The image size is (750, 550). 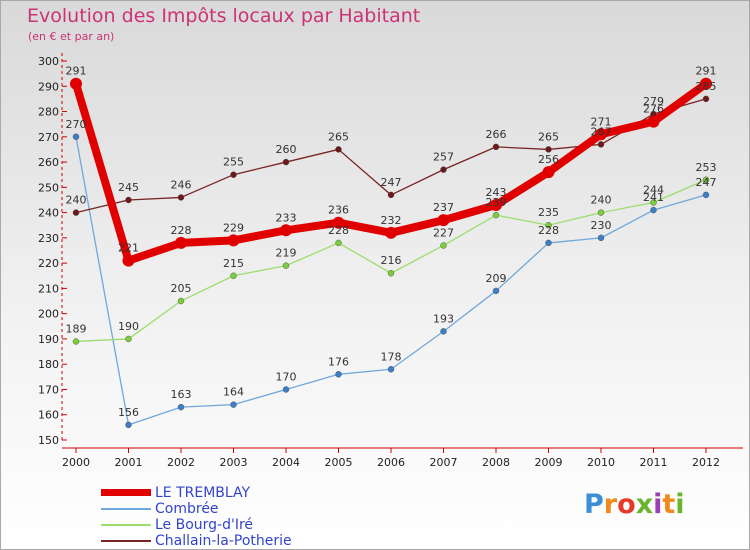 I want to click on data-label-le-bourg-d-ire: 253, so click(x=706, y=167).